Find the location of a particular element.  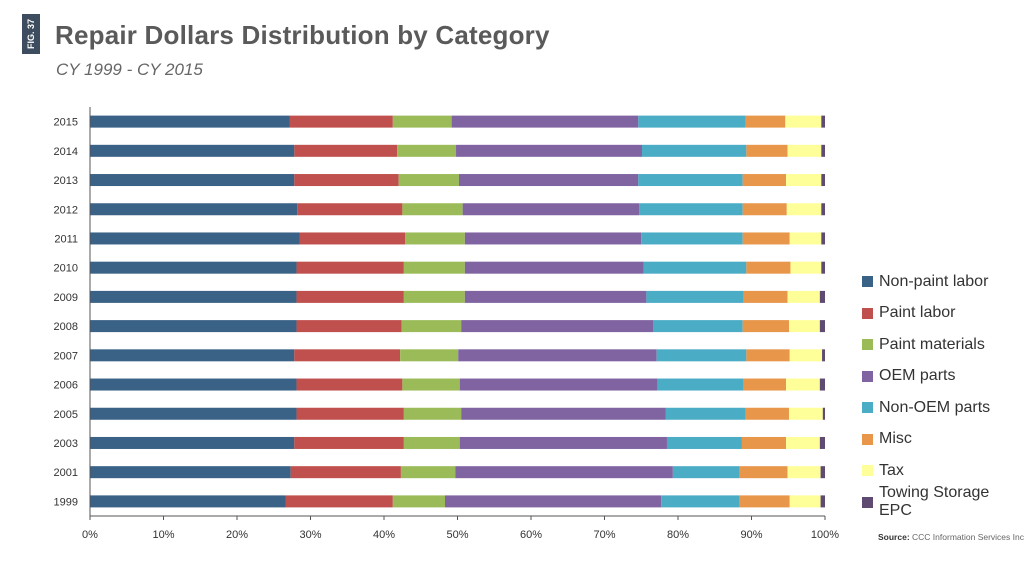

legend-item-paint-labor: Paint labor is located at coordinates (943, 314).